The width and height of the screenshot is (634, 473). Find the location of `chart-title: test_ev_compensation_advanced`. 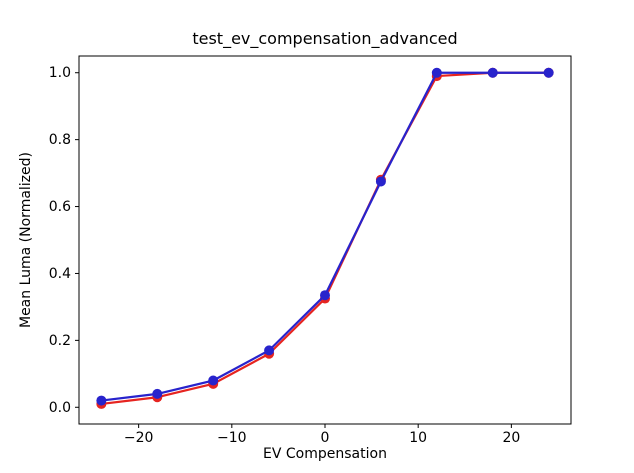

chart-title: test_ev_compensation_advanced is located at coordinates (325, 38).